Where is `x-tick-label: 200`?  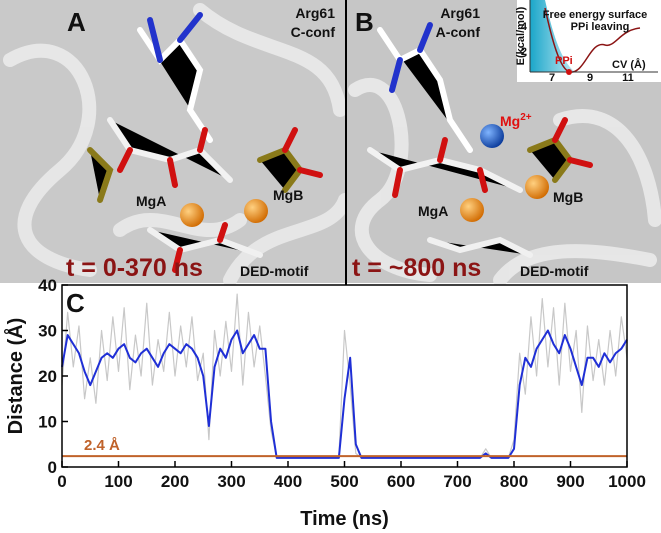 x-tick-label: 200 is located at coordinates (175, 481).